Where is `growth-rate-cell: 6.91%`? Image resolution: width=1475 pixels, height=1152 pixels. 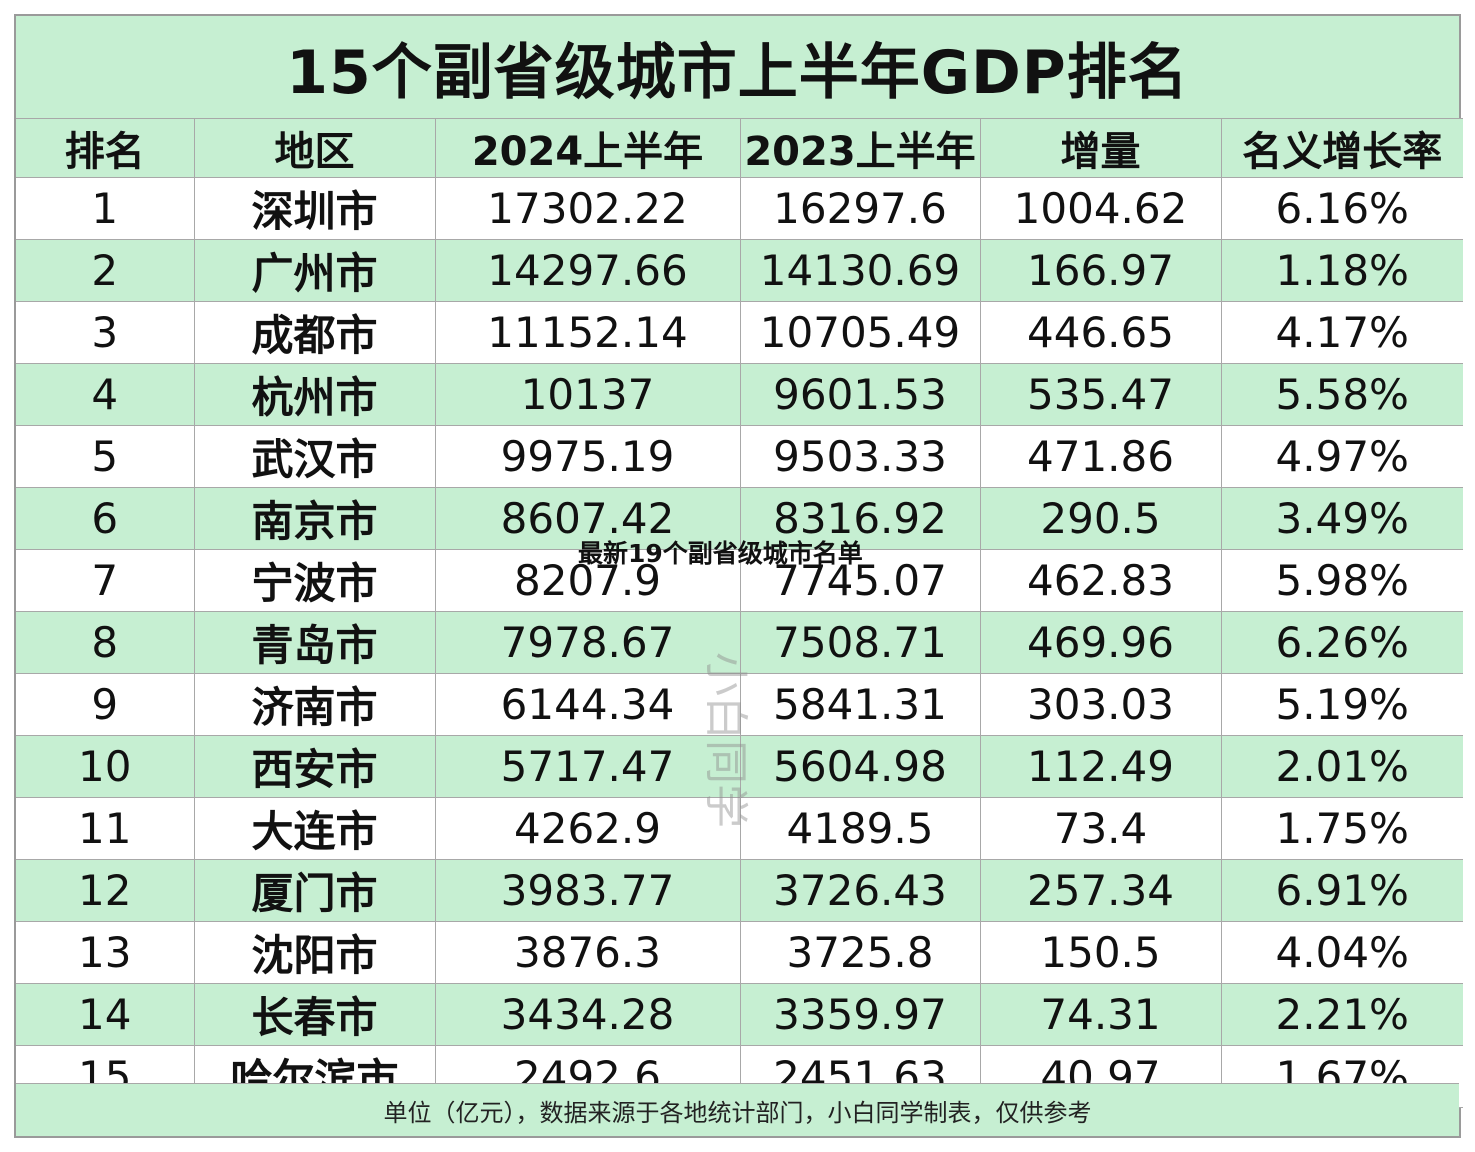 growth-rate-cell: 6.91% is located at coordinates (1341, 890).